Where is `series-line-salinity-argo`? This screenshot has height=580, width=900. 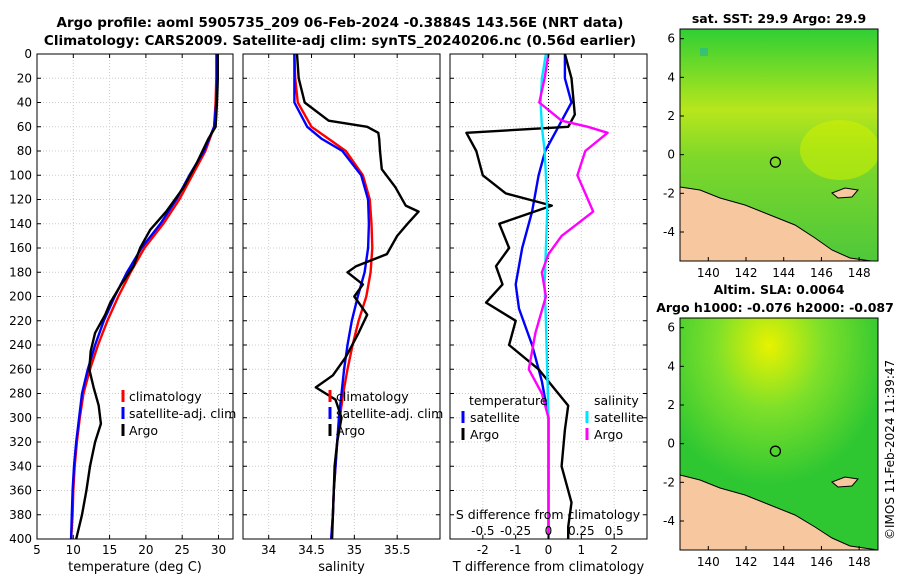 series-line-salinity-argo is located at coordinates (568, 296).